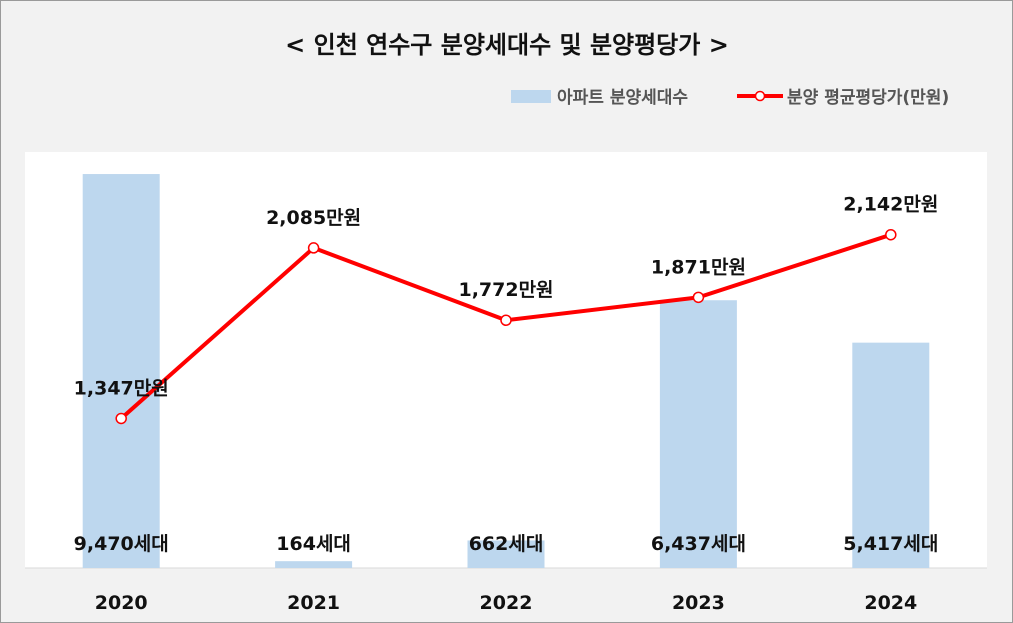  I want to click on x-axis-ticks: 2020 2021 2022 2023 2024, so click(506, 603).